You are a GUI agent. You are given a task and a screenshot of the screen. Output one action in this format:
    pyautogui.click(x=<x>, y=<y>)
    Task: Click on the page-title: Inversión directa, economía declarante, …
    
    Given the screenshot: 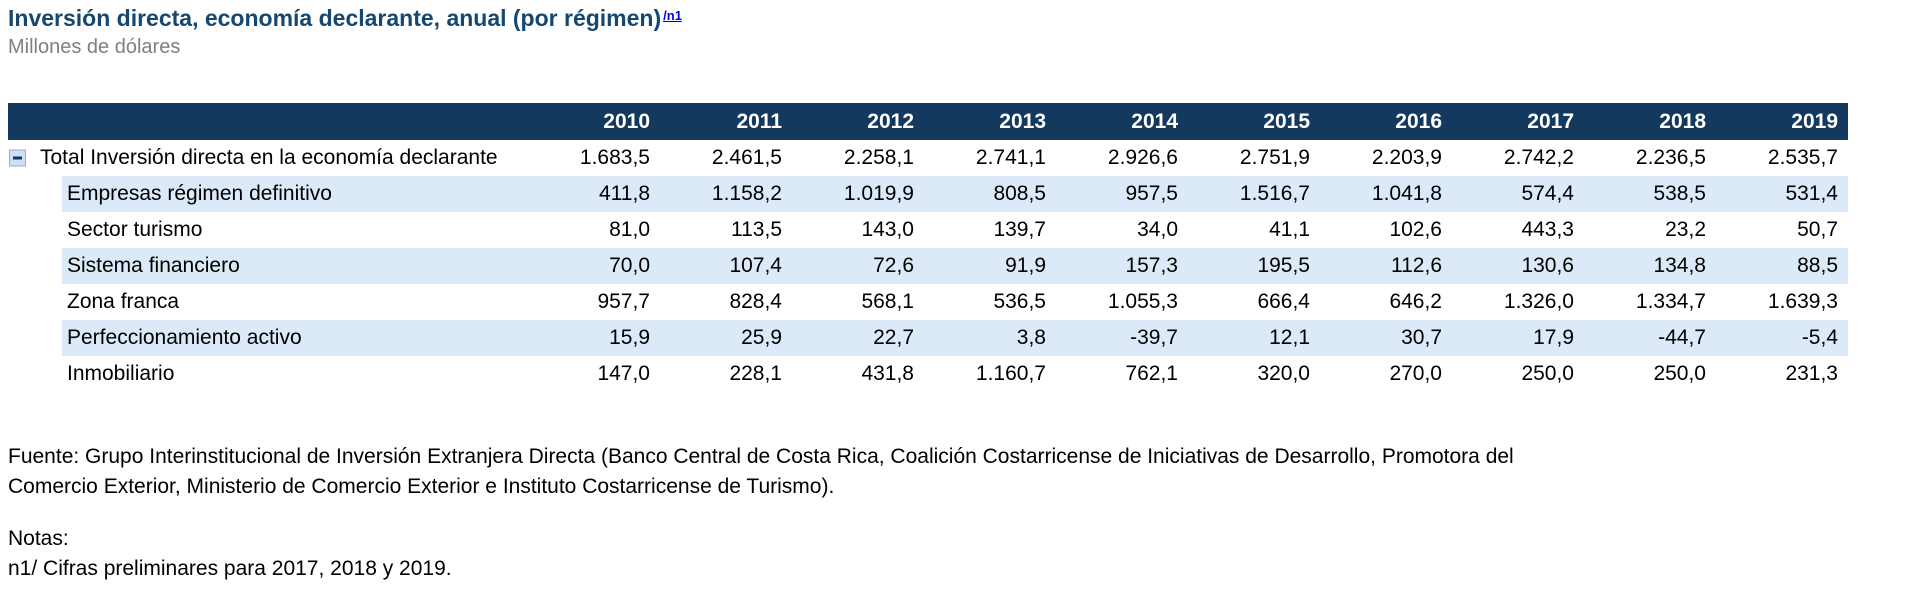 What is the action you would take?
    pyautogui.click(x=335, y=18)
    